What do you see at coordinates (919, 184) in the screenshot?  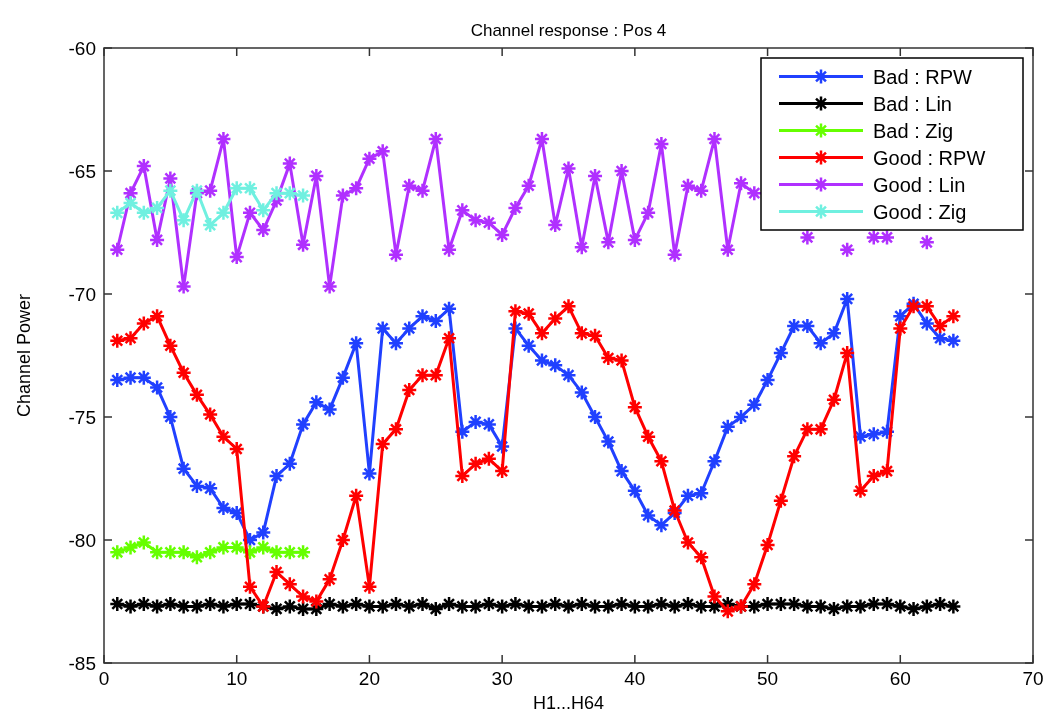 I see `legend-label: Good : Lin` at bounding box center [919, 184].